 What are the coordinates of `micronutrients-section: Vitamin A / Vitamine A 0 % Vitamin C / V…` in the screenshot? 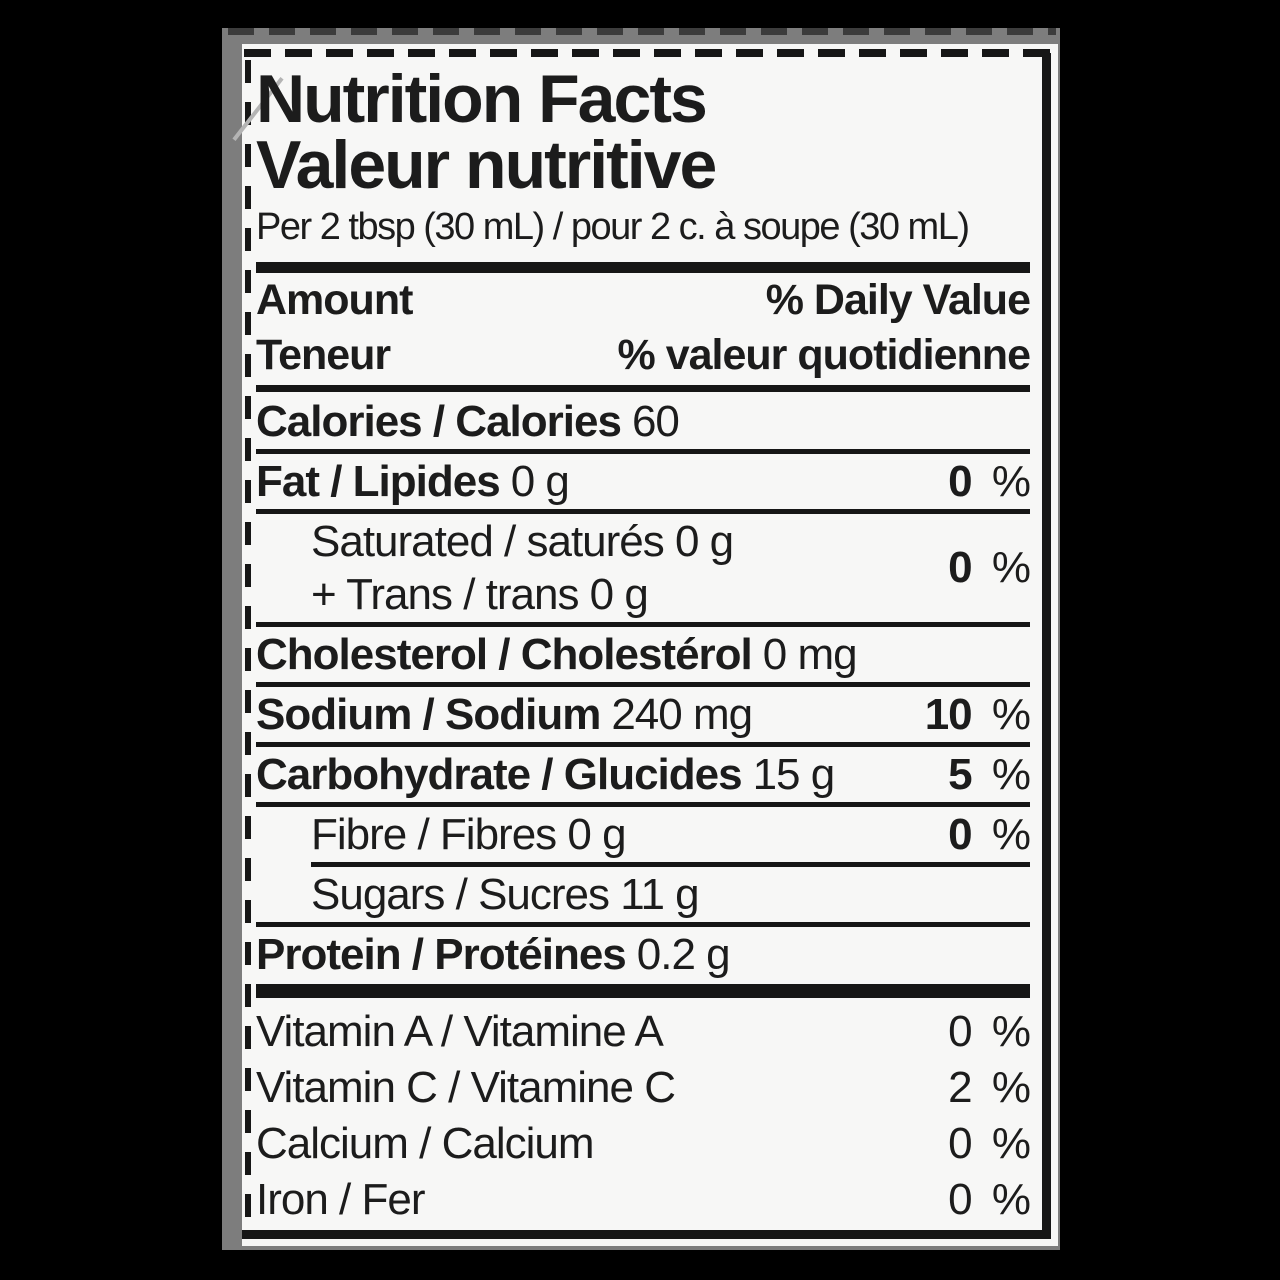 It's located at (643, 1116).